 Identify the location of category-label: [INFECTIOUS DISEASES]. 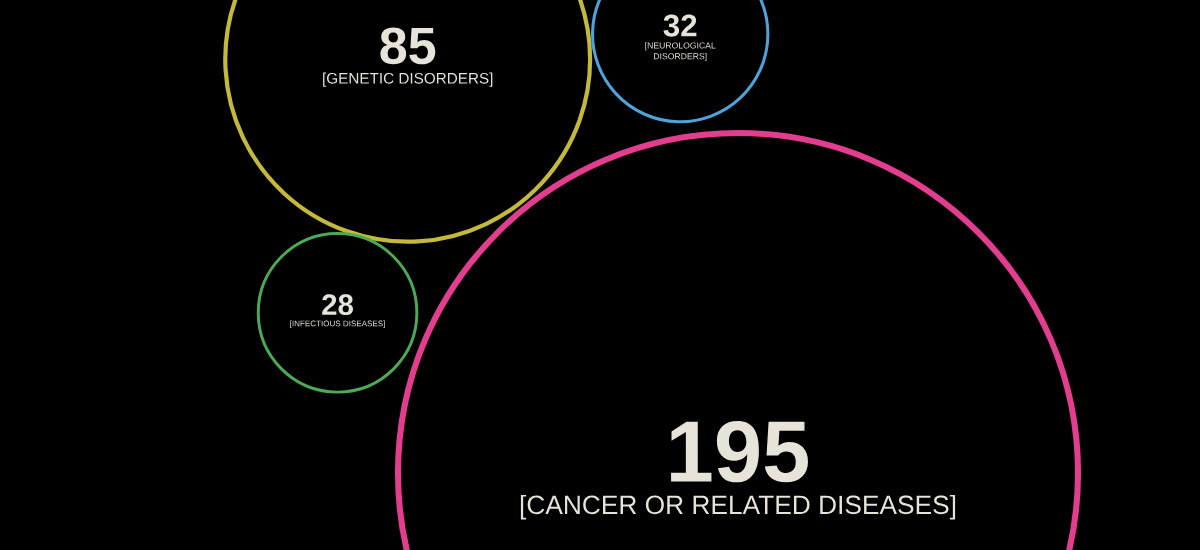
(337, 324).